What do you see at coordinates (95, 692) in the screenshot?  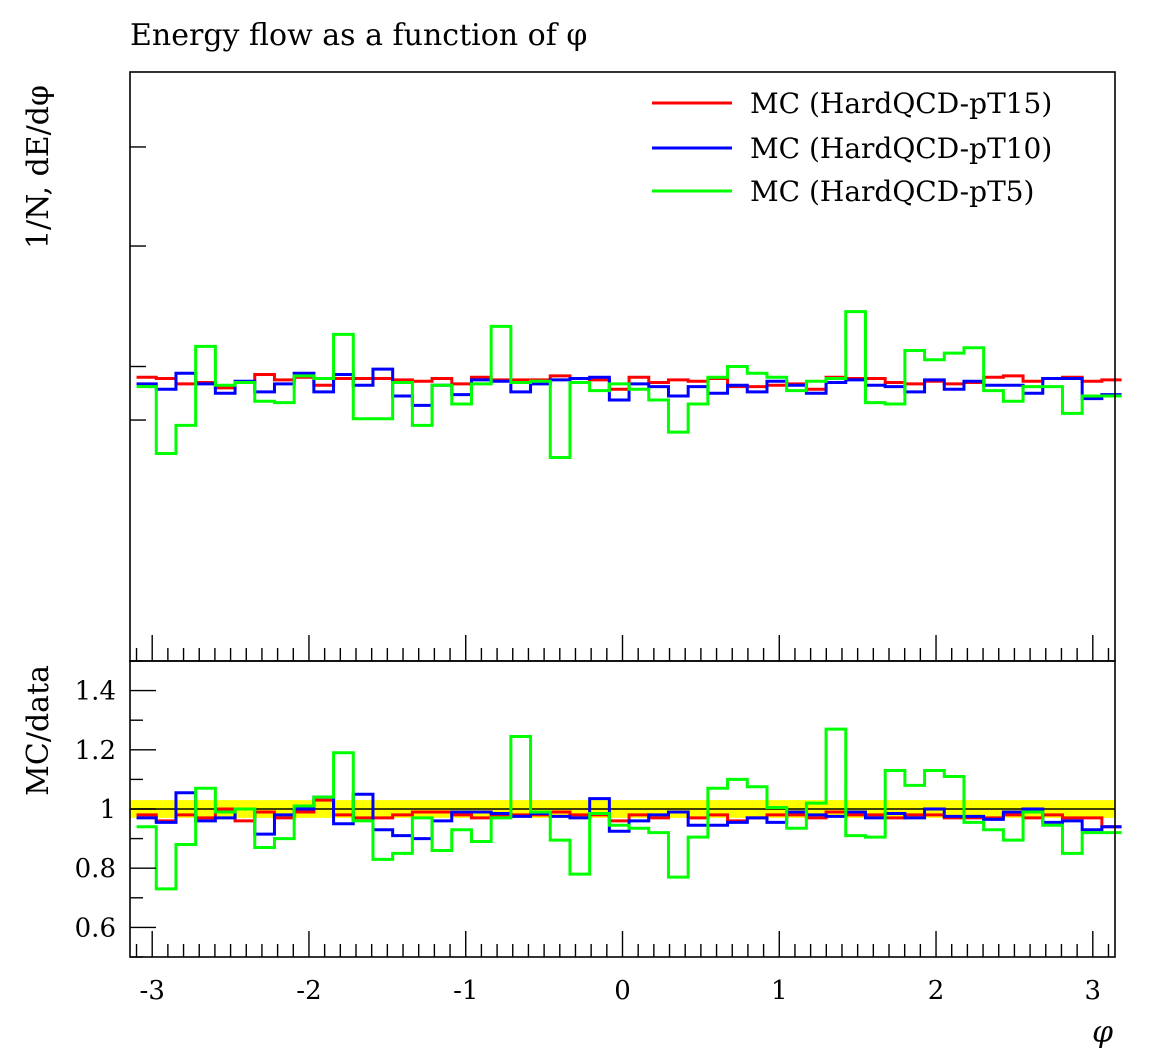 I see `y-tick-label: 1.4` at bounding box center [95, 692].